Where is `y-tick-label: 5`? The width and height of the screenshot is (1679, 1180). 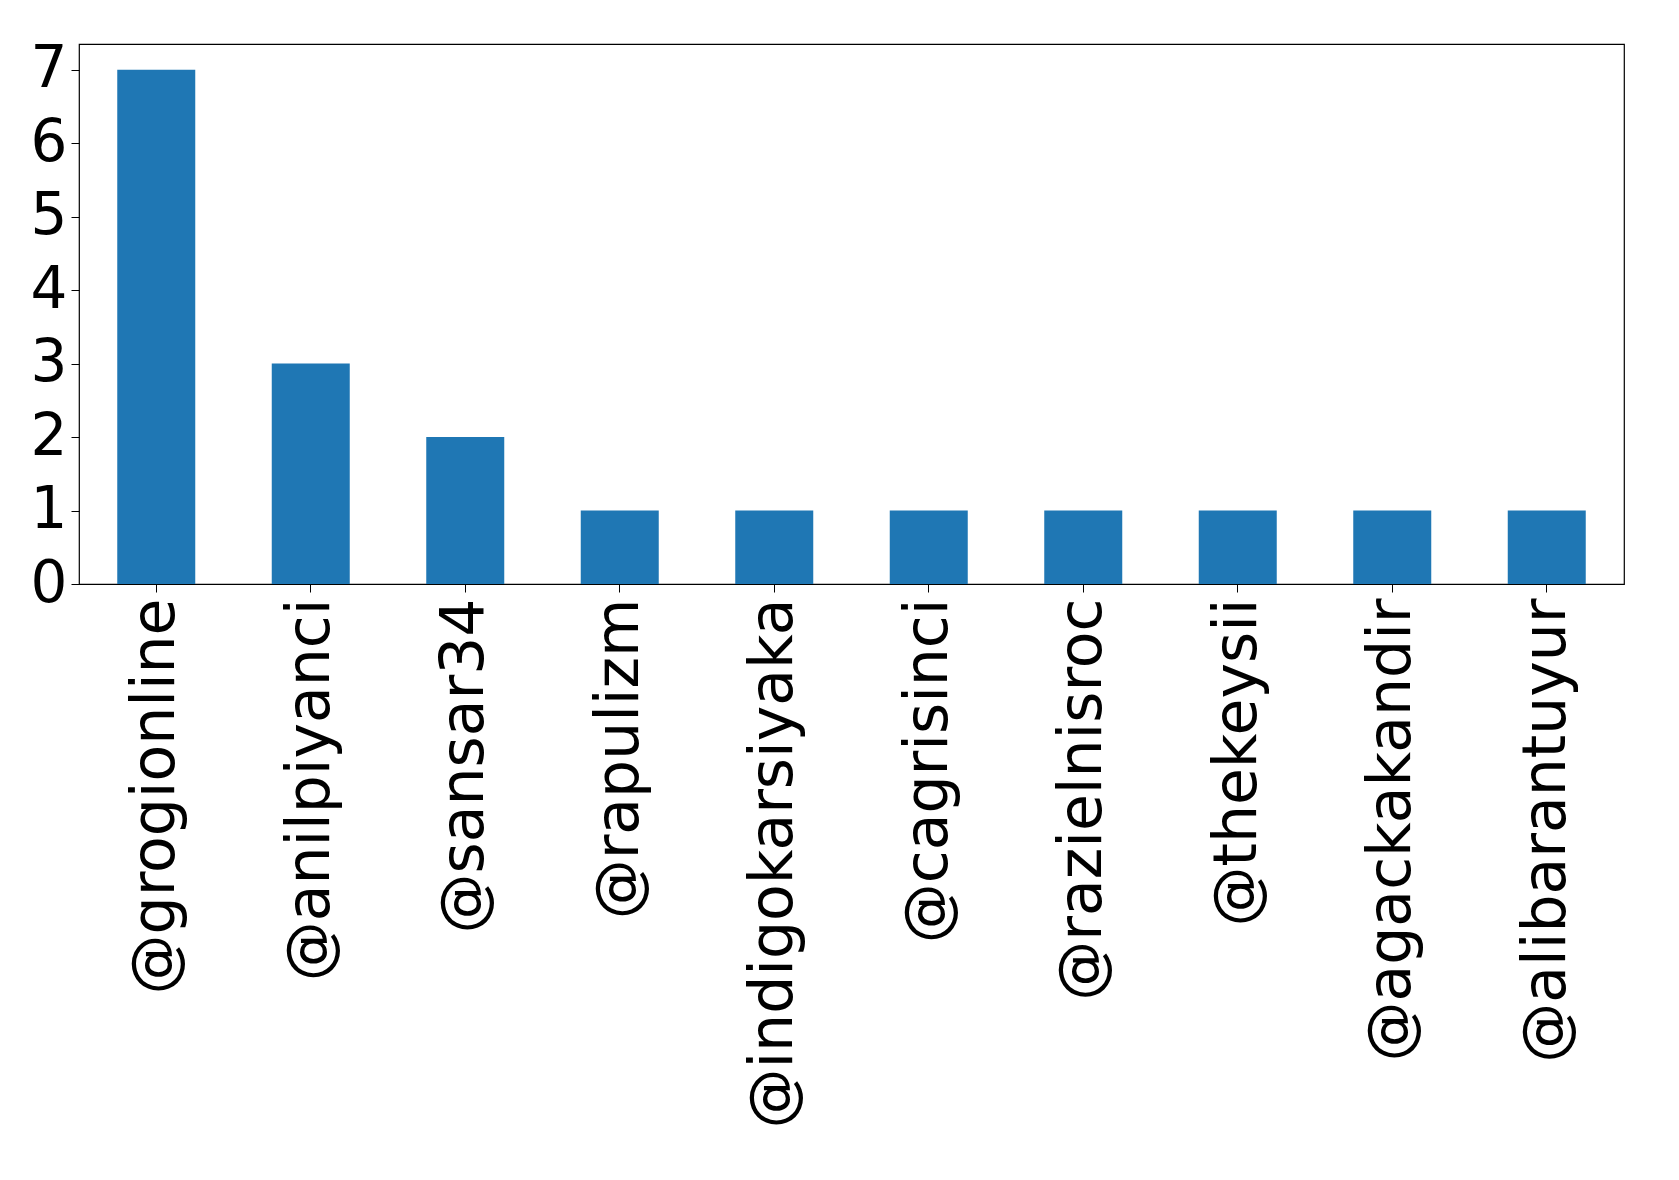
y-tick-label: 5 is located at coordinates (49, 214).